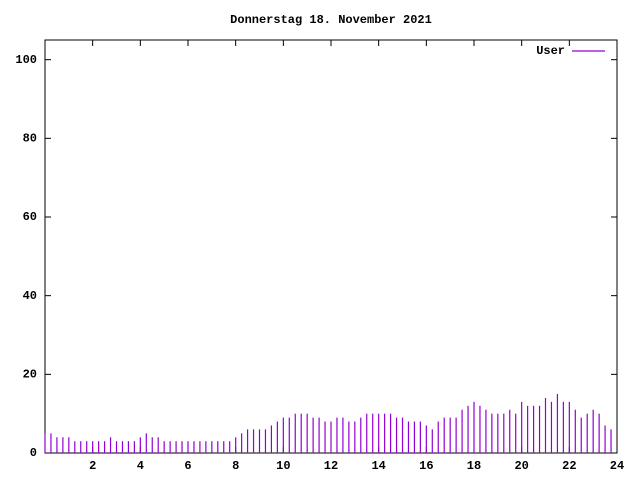 This screenshot has width=640, height=480. What do you see at coordinates (30, 217) in the screenshot?
I see `y-tick-label: 60` at bounding box center [30, 217].